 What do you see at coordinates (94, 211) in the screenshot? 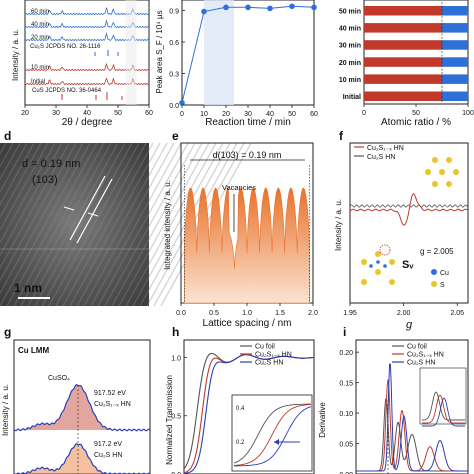
I see `fringe-line` at bounding box center [94, 211].